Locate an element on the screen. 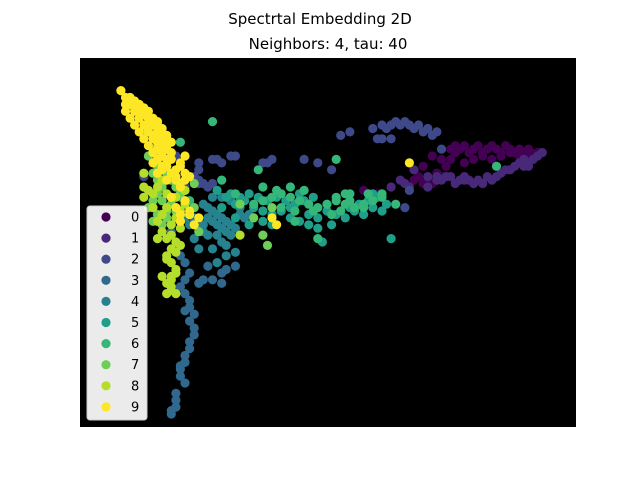 The height and width of the screenshot is (480, 640). chart-subtitle: Neighbors: 4, tau: 40 is located at coordinates (328, 44).